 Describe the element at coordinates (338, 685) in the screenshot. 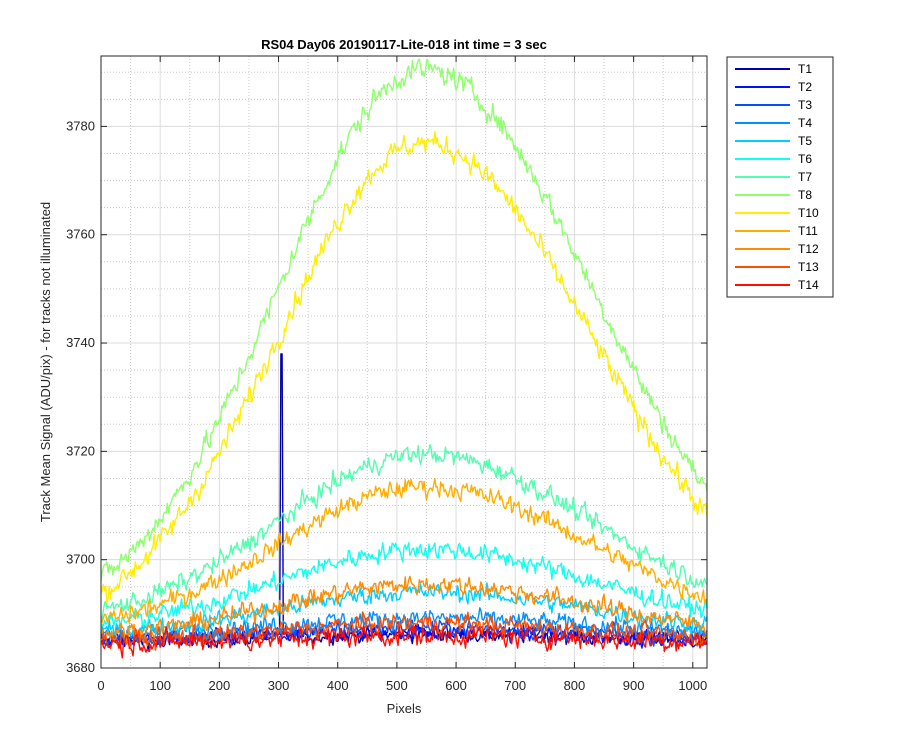

I see `x-tick-label: 400` at that location.